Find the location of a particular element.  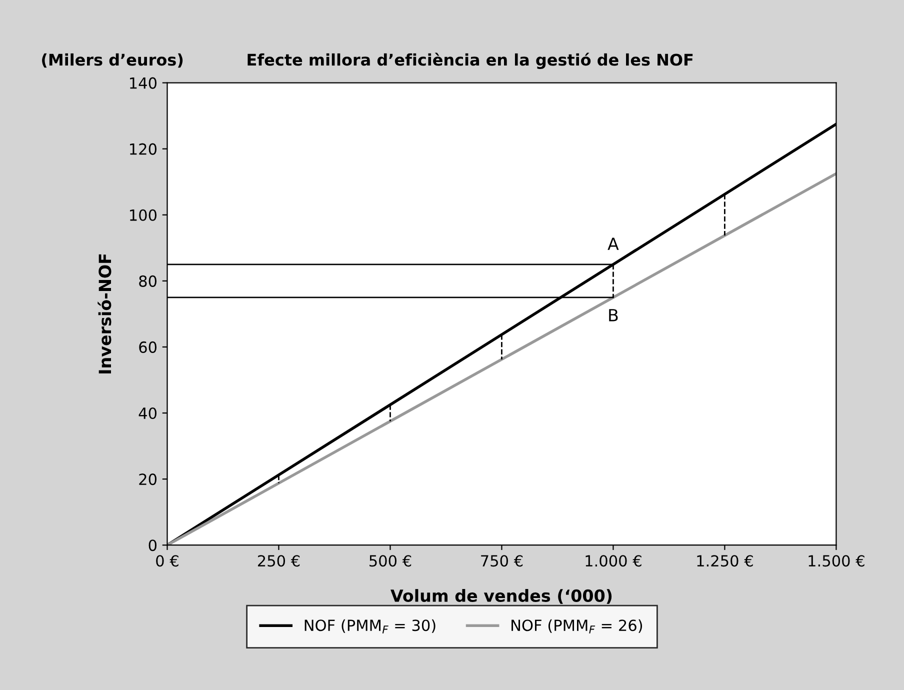

x-axis-title: Volum de vendes (‘000) is located at coordinates (501, 596).